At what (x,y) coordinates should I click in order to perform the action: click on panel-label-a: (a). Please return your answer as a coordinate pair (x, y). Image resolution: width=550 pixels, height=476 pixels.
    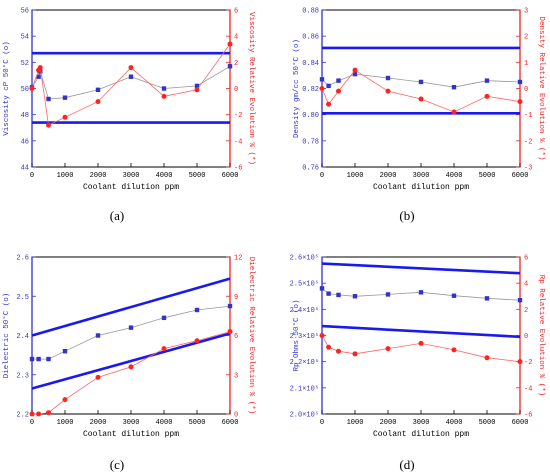
    Looking at the image, I should click on (117, 215).